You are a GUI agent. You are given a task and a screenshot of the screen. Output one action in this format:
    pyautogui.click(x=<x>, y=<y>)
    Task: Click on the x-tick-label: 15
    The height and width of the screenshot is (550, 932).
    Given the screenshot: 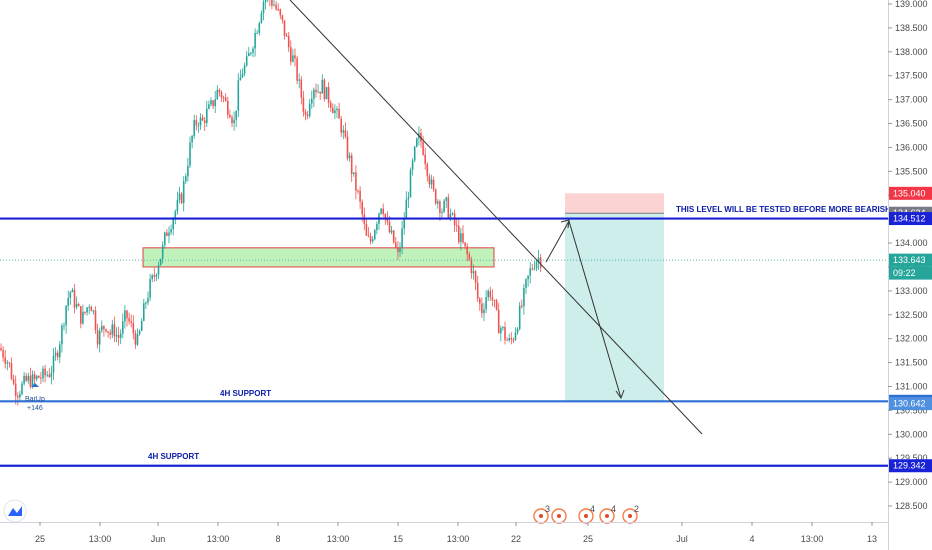 What is the action you would take?
    pyautogui.click(x=398, y=539)
    